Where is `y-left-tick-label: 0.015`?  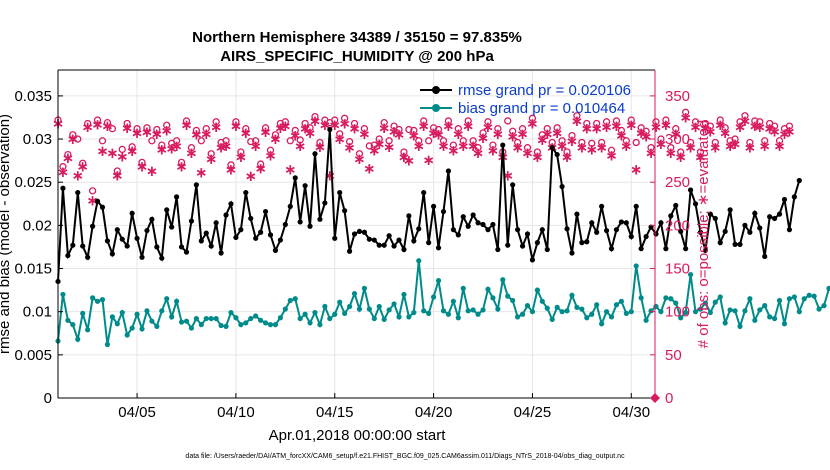 y-left-tick-label: 0.015 is located at coordinates (33, 269).